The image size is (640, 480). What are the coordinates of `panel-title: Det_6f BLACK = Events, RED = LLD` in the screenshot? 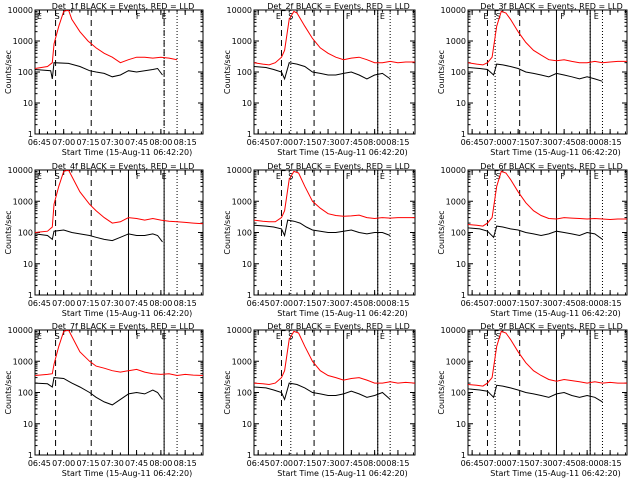 It's located at (551, 166).